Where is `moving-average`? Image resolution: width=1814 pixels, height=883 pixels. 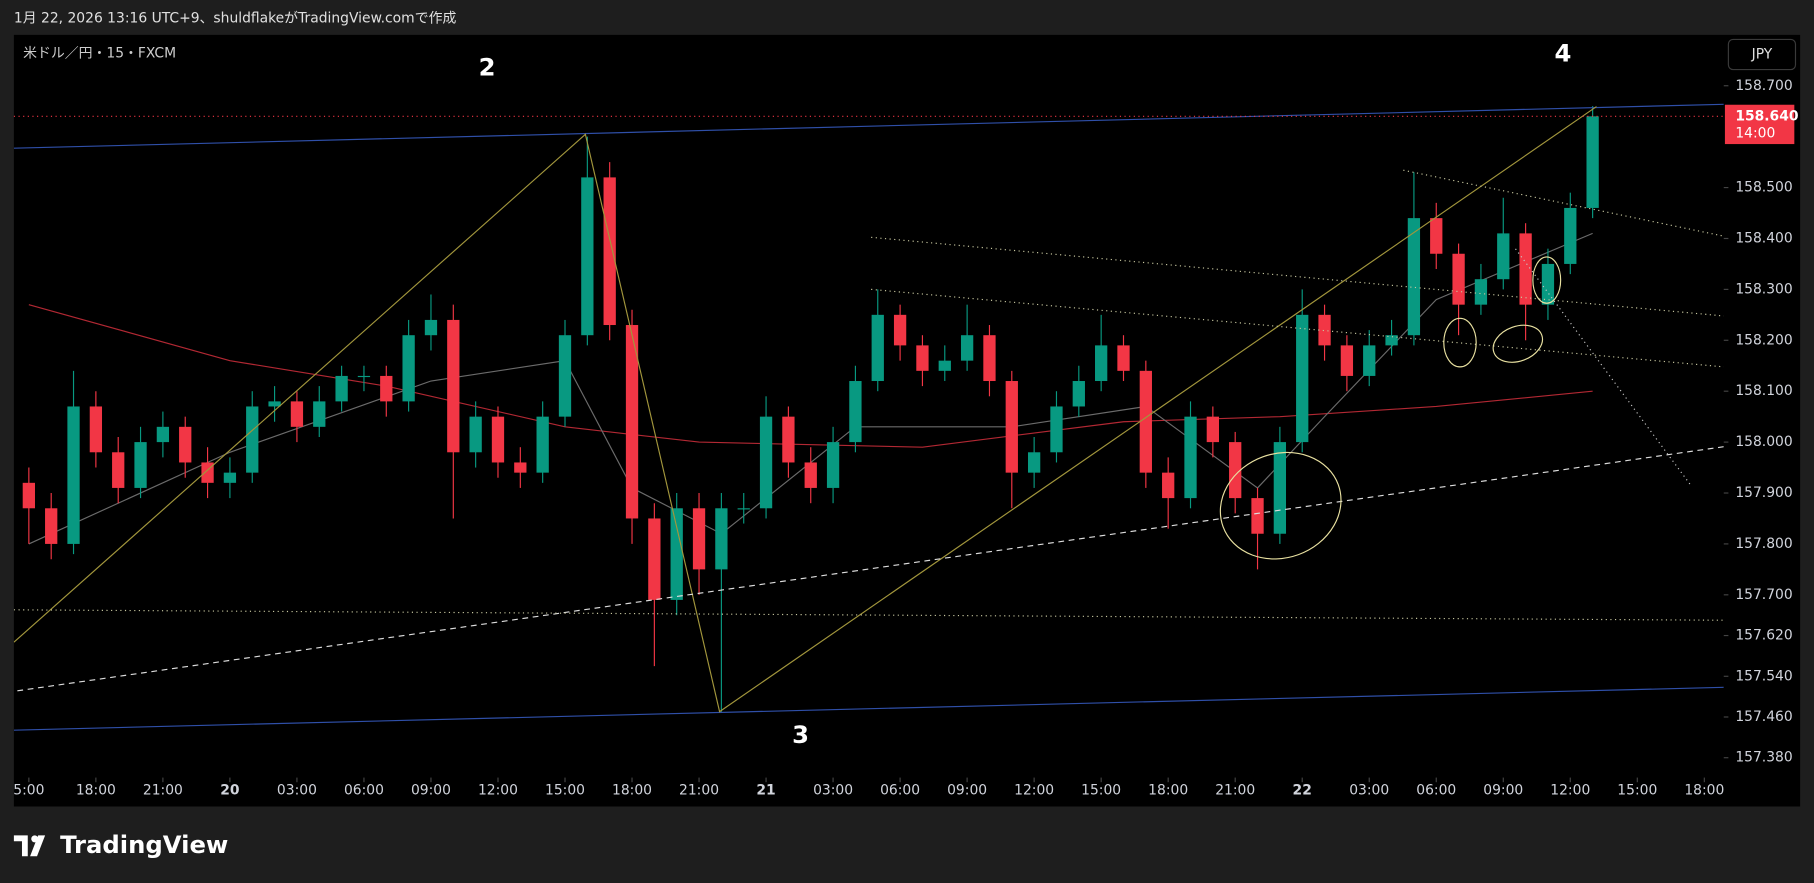
moving-average is located at coordinates (810, 376).